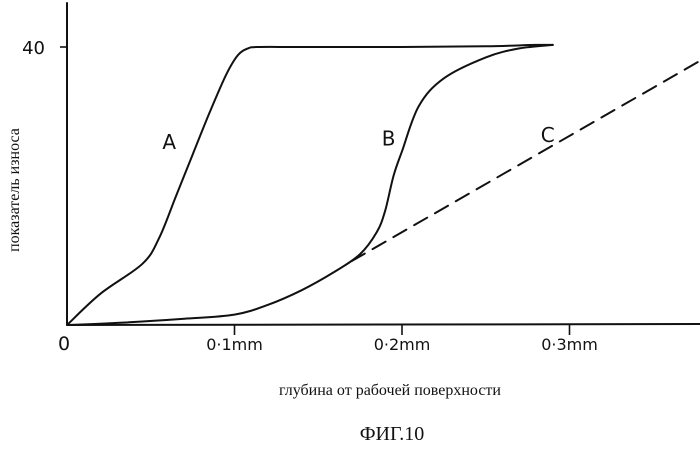 The width and height of the screenshot is (700, 449). I want to click on chart-title: ФИГ.10, so click(392, 434).